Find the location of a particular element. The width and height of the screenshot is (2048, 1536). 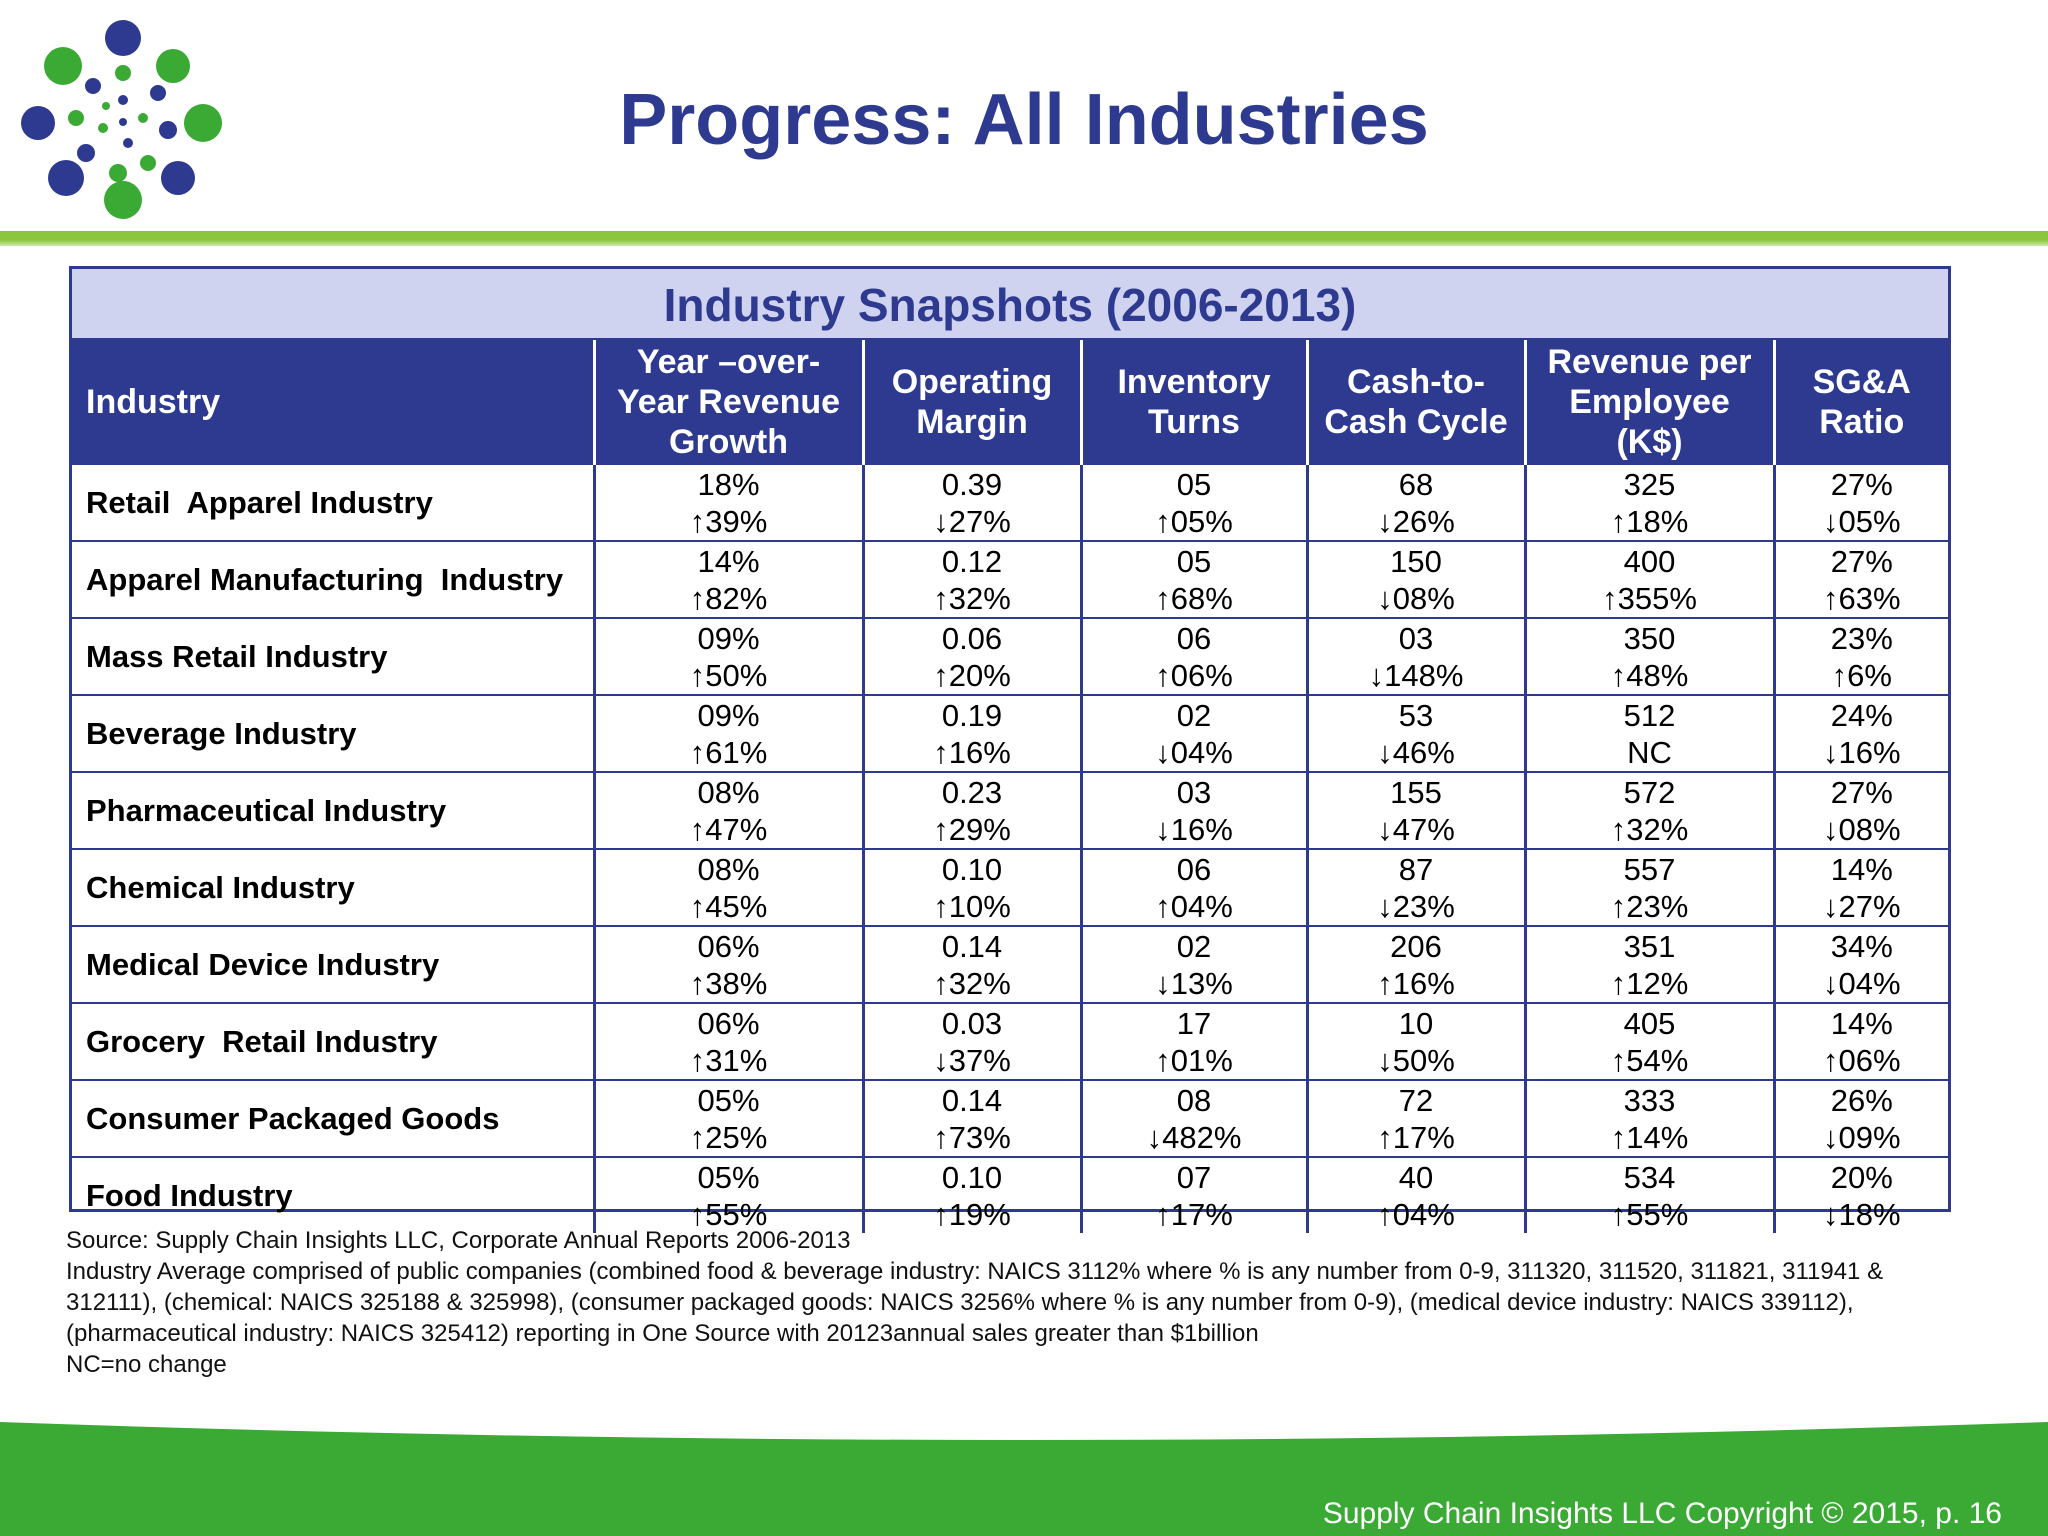

cell-change: ↑63% is located at coordinates (1862, 598).